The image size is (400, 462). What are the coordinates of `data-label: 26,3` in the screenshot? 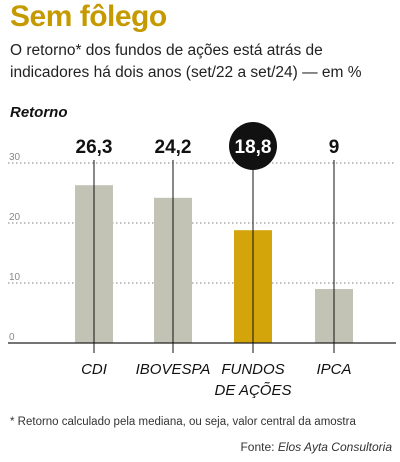 It's located at (94, 147).